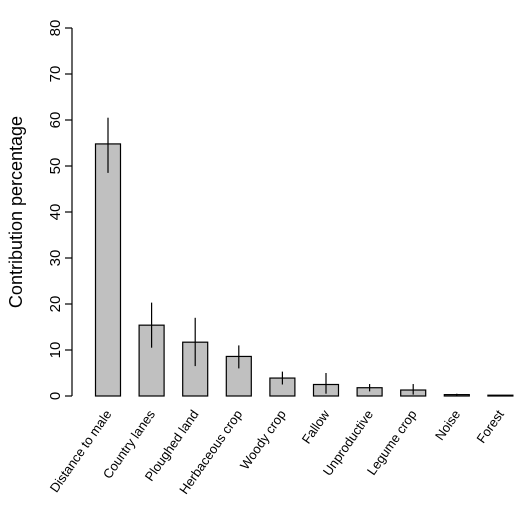 This screenshot has height=530, width=530. I want to click on y-axis-label: Contribution percentage, so click(16, 212).